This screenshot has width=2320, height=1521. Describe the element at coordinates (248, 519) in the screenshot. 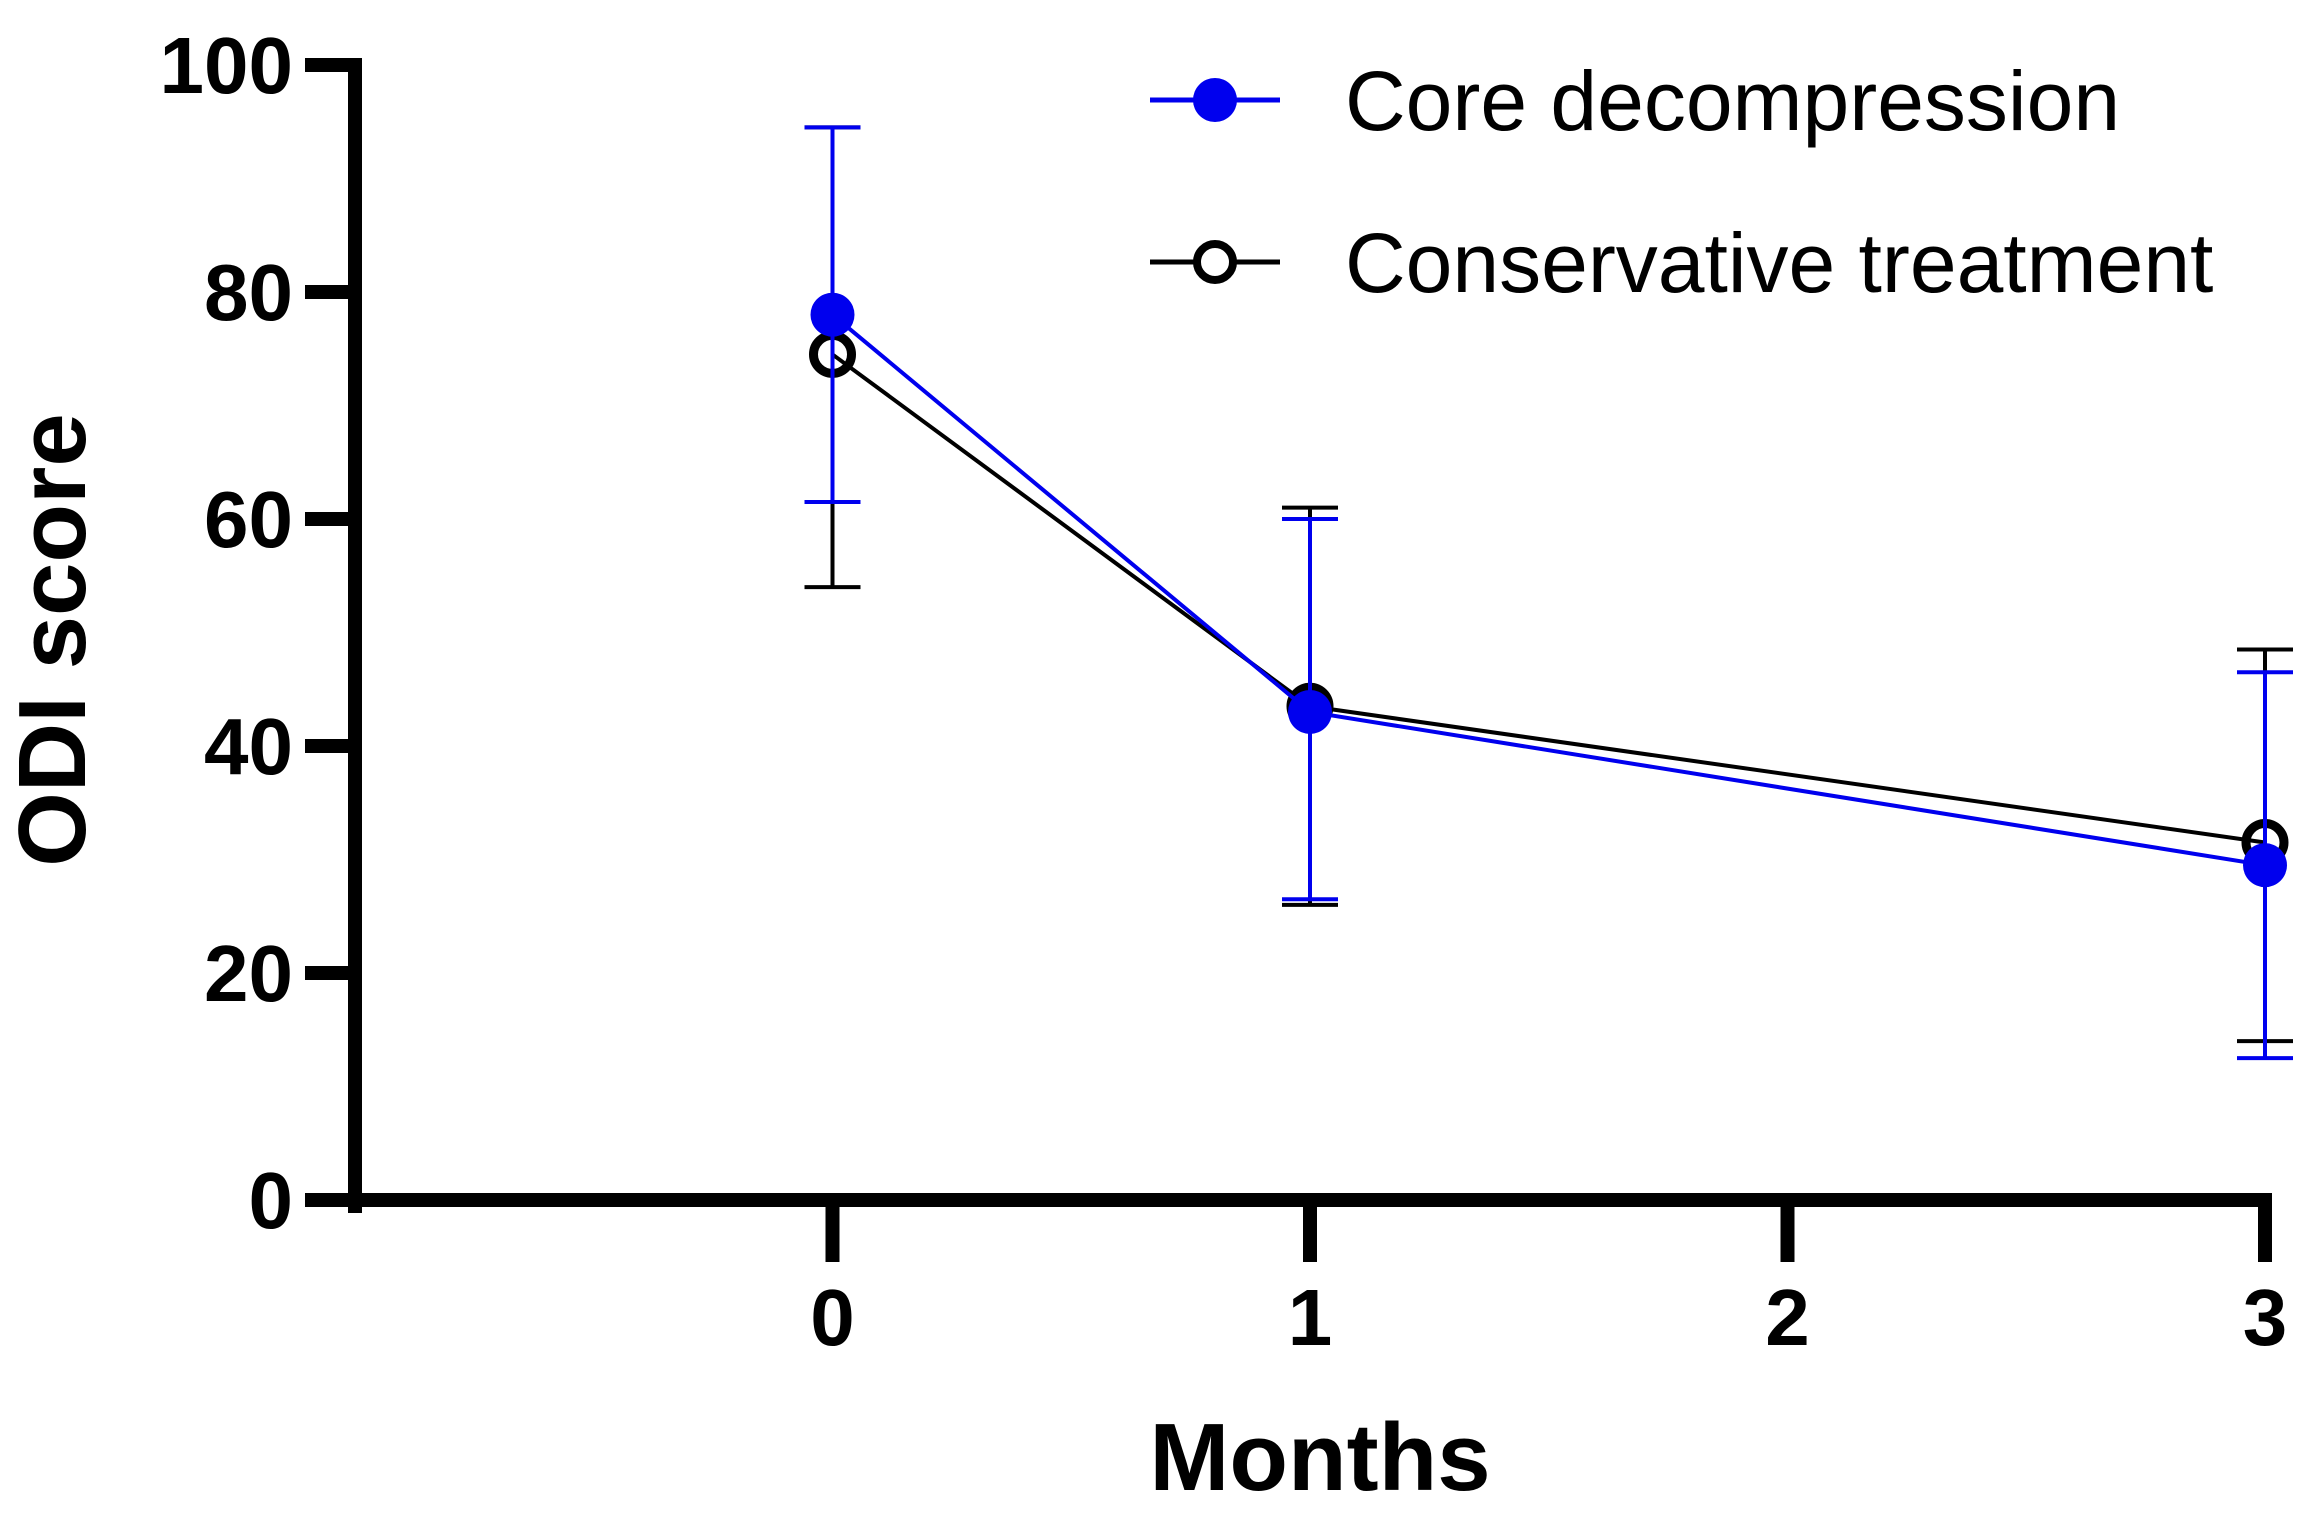

I see `y-tick-label: 60` at that location.